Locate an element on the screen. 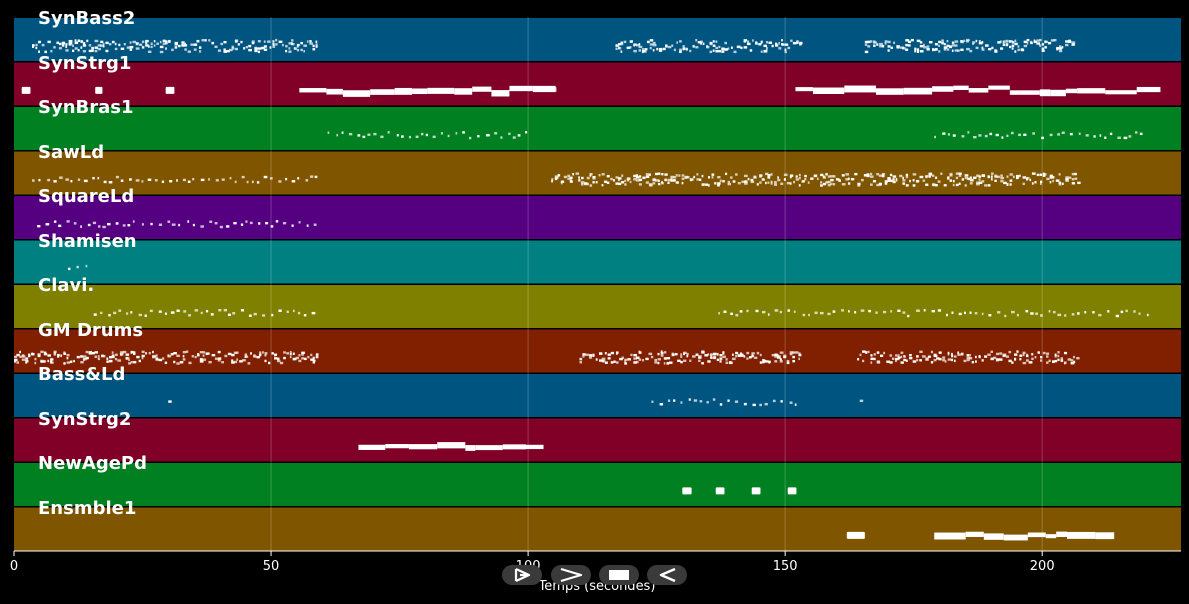 This screenshot has width=1189, height=604. back-button is located at coordinates (667, 575).